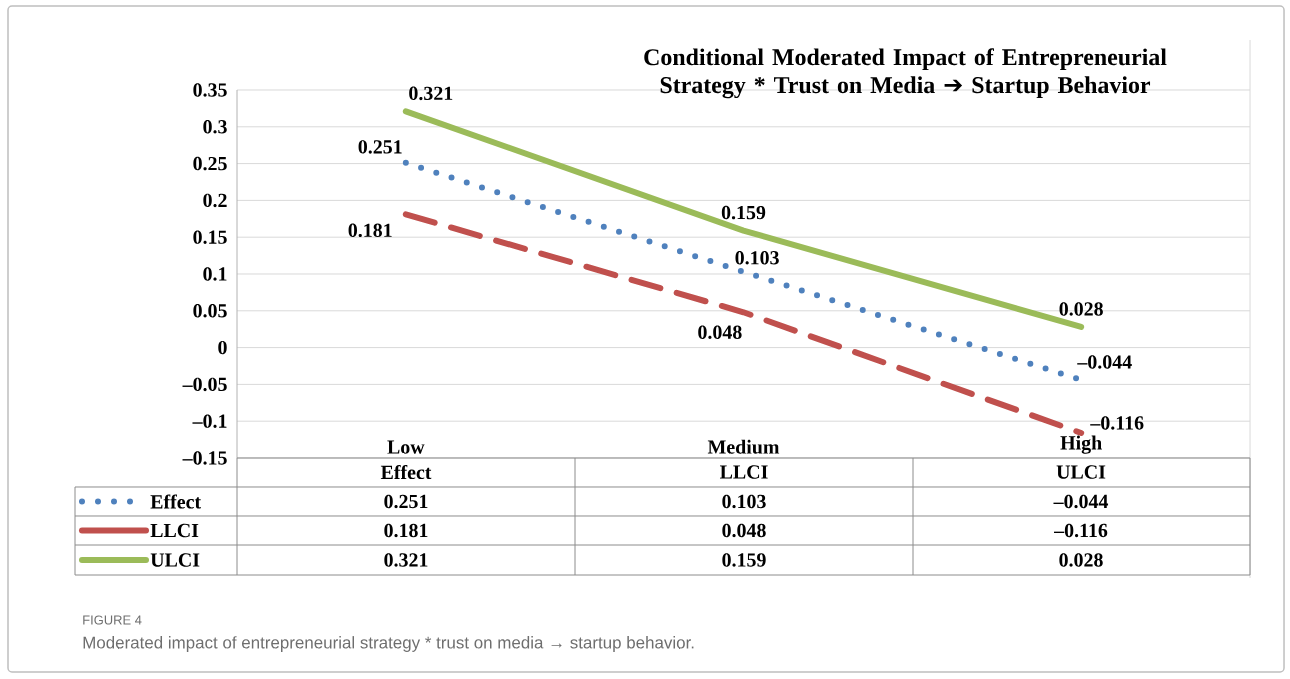  Describe the element at coordinates (406, 530) in the screenshot. I see `data-label: 0.181` at that location.